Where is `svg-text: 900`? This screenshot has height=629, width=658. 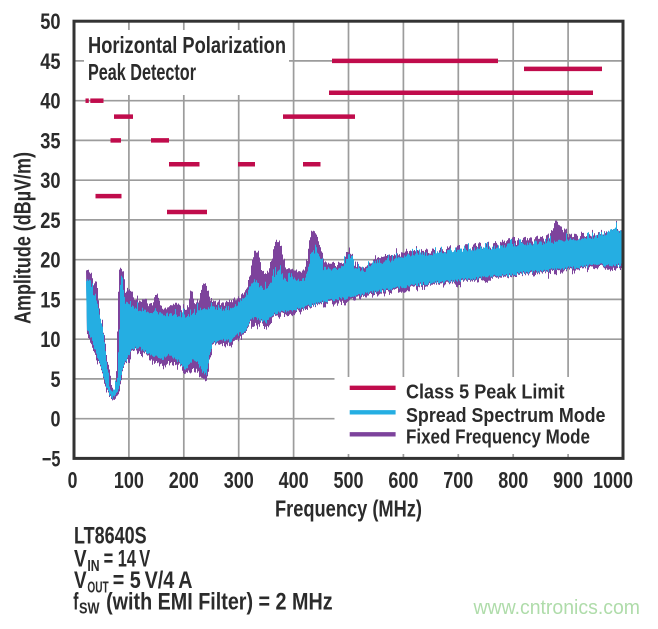 svg-text: 900 is located at coordinates (568, 480).